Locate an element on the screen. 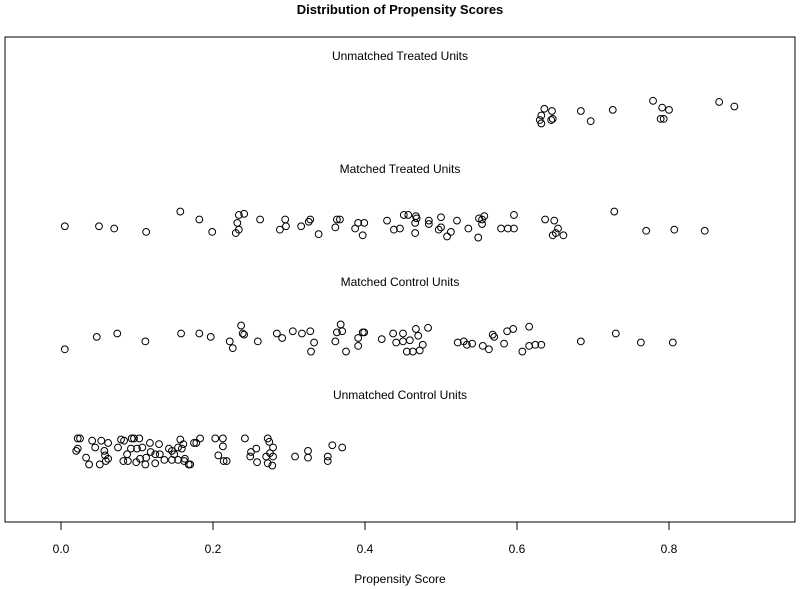  x-tick-label: 0.2 is located at coordinates (213, 549).